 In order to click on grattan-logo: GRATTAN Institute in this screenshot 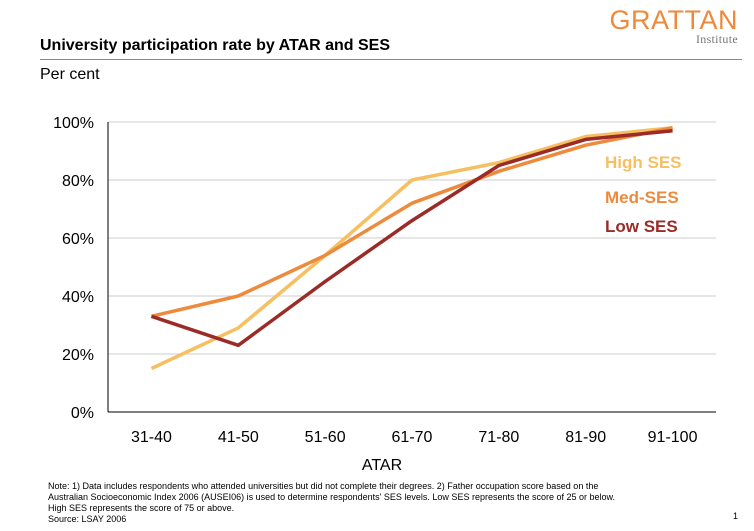, I will do `click(674, 26)`.